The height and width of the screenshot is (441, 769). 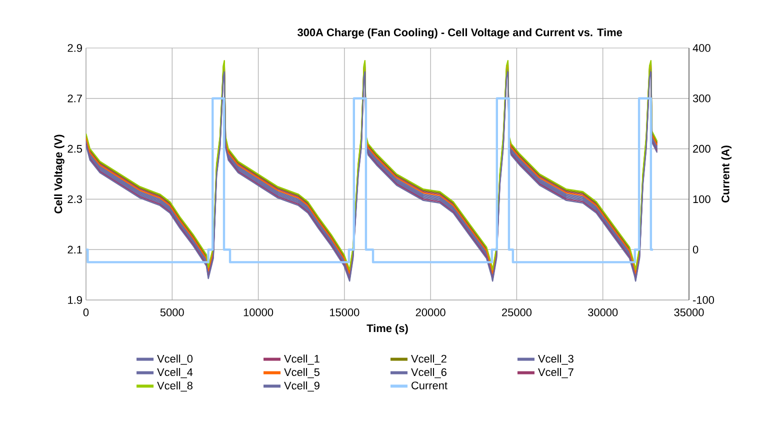 What do you see at coordinates (59, 174) in the screenshot?
I see `y-axis-title: Cell Voltage (V)` at bounding box center [59, 174].